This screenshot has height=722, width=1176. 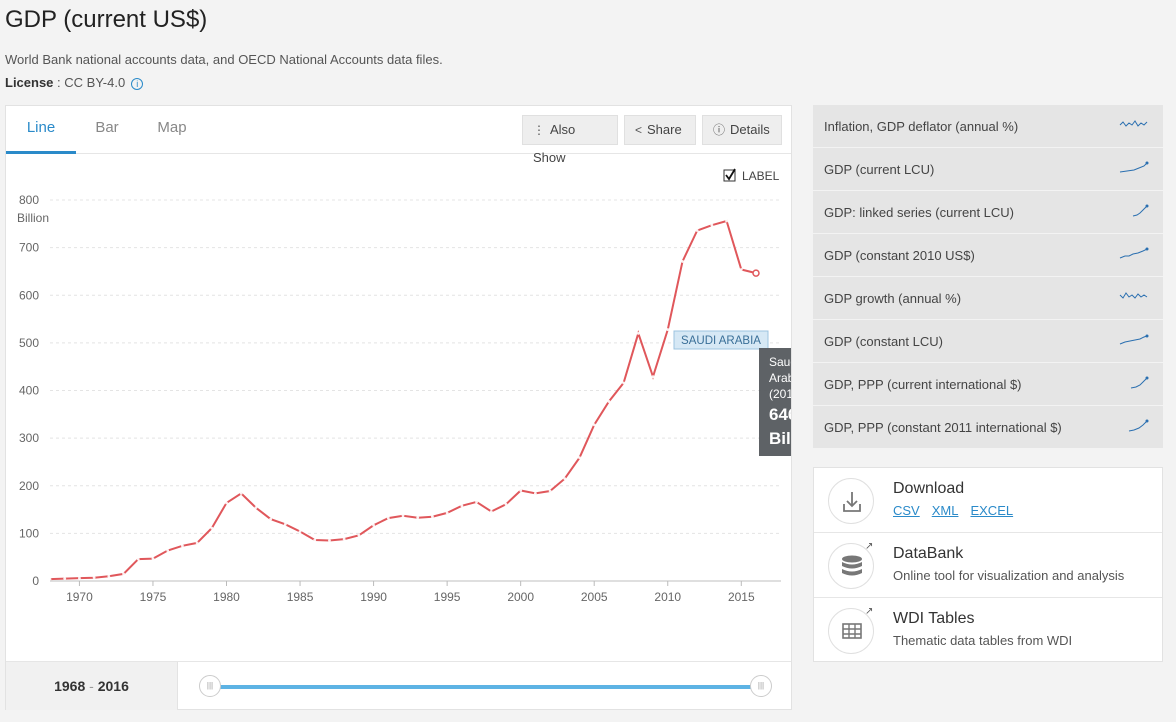 I want to click on slider-handle-end: |||, so click(x=761, y=686).